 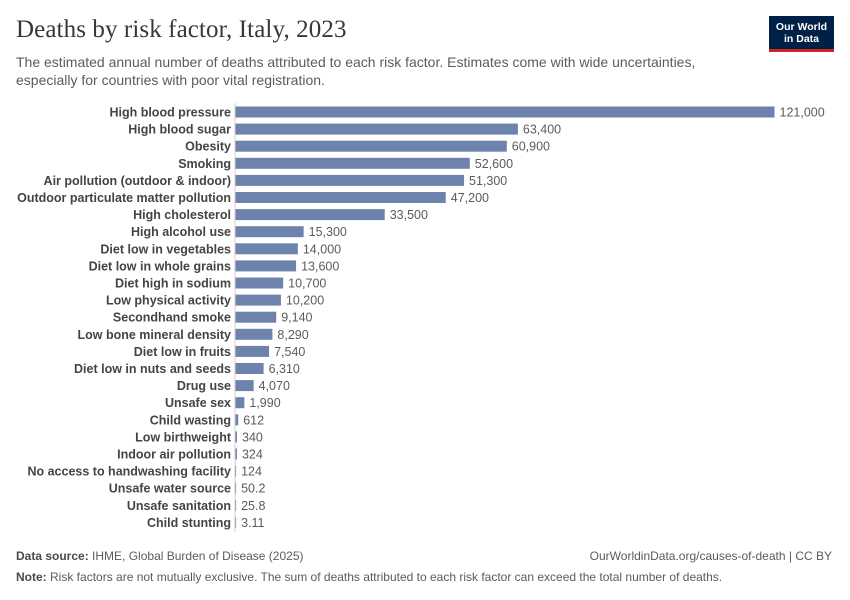 I want to click on logo-line-1: Our World, so click(x=801, y=27).